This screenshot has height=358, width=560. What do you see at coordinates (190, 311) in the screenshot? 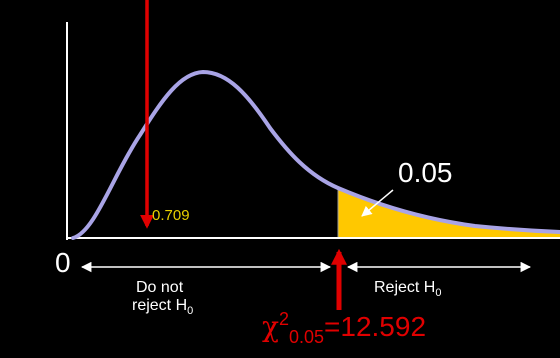
I see `do-not-reject-subscript: 0` at bounding box center [190, 311].